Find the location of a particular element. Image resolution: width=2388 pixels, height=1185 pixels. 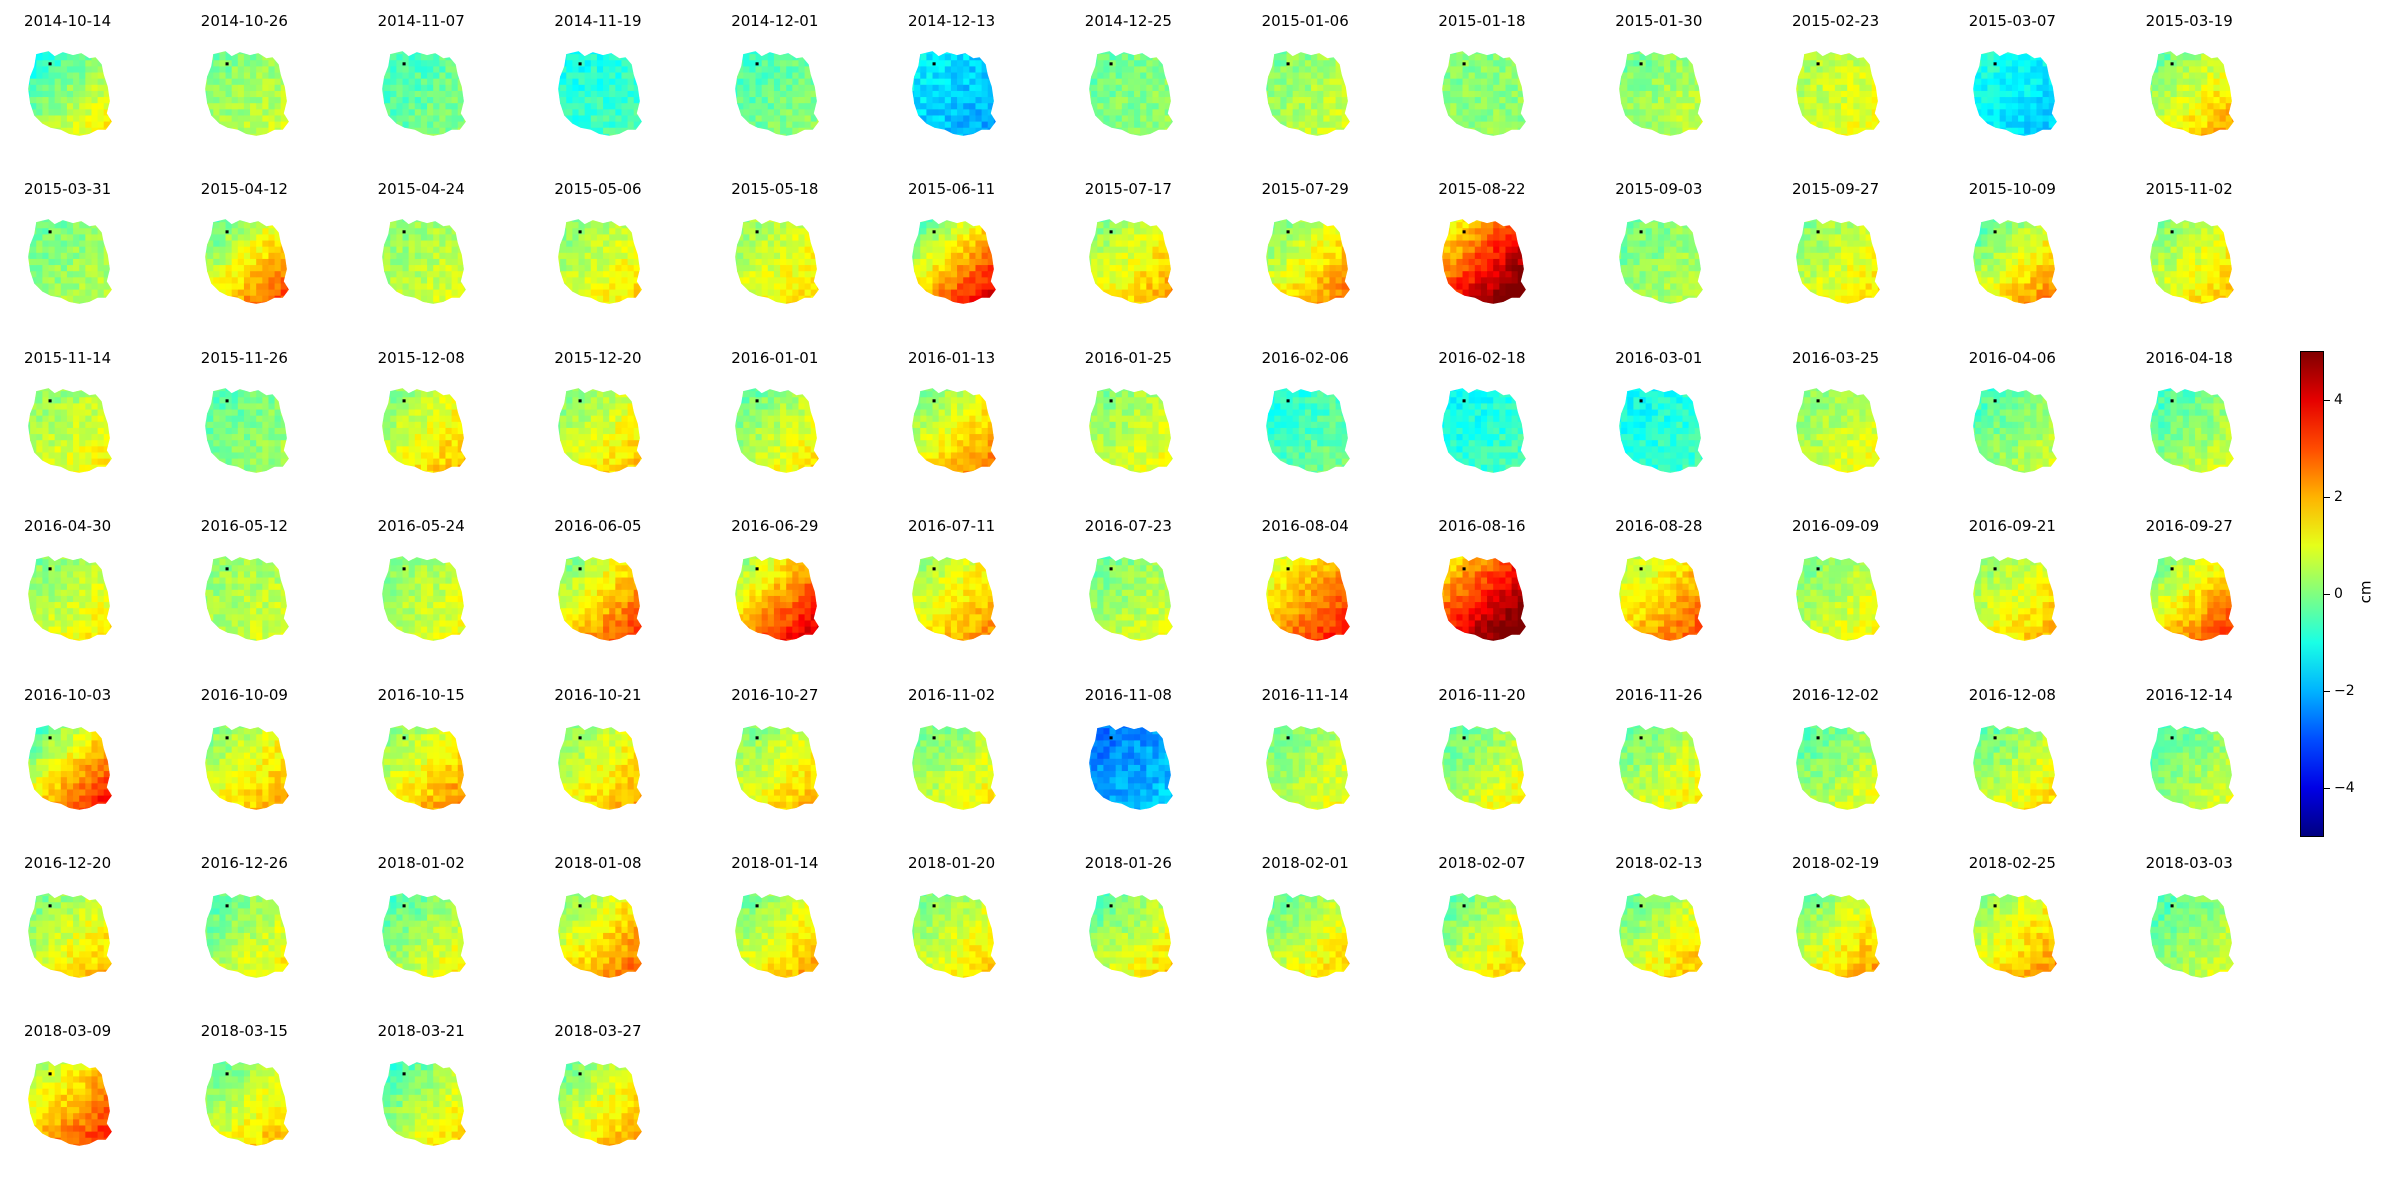

map-panel: 2015-06-11 is located at coordinates (993, 255).